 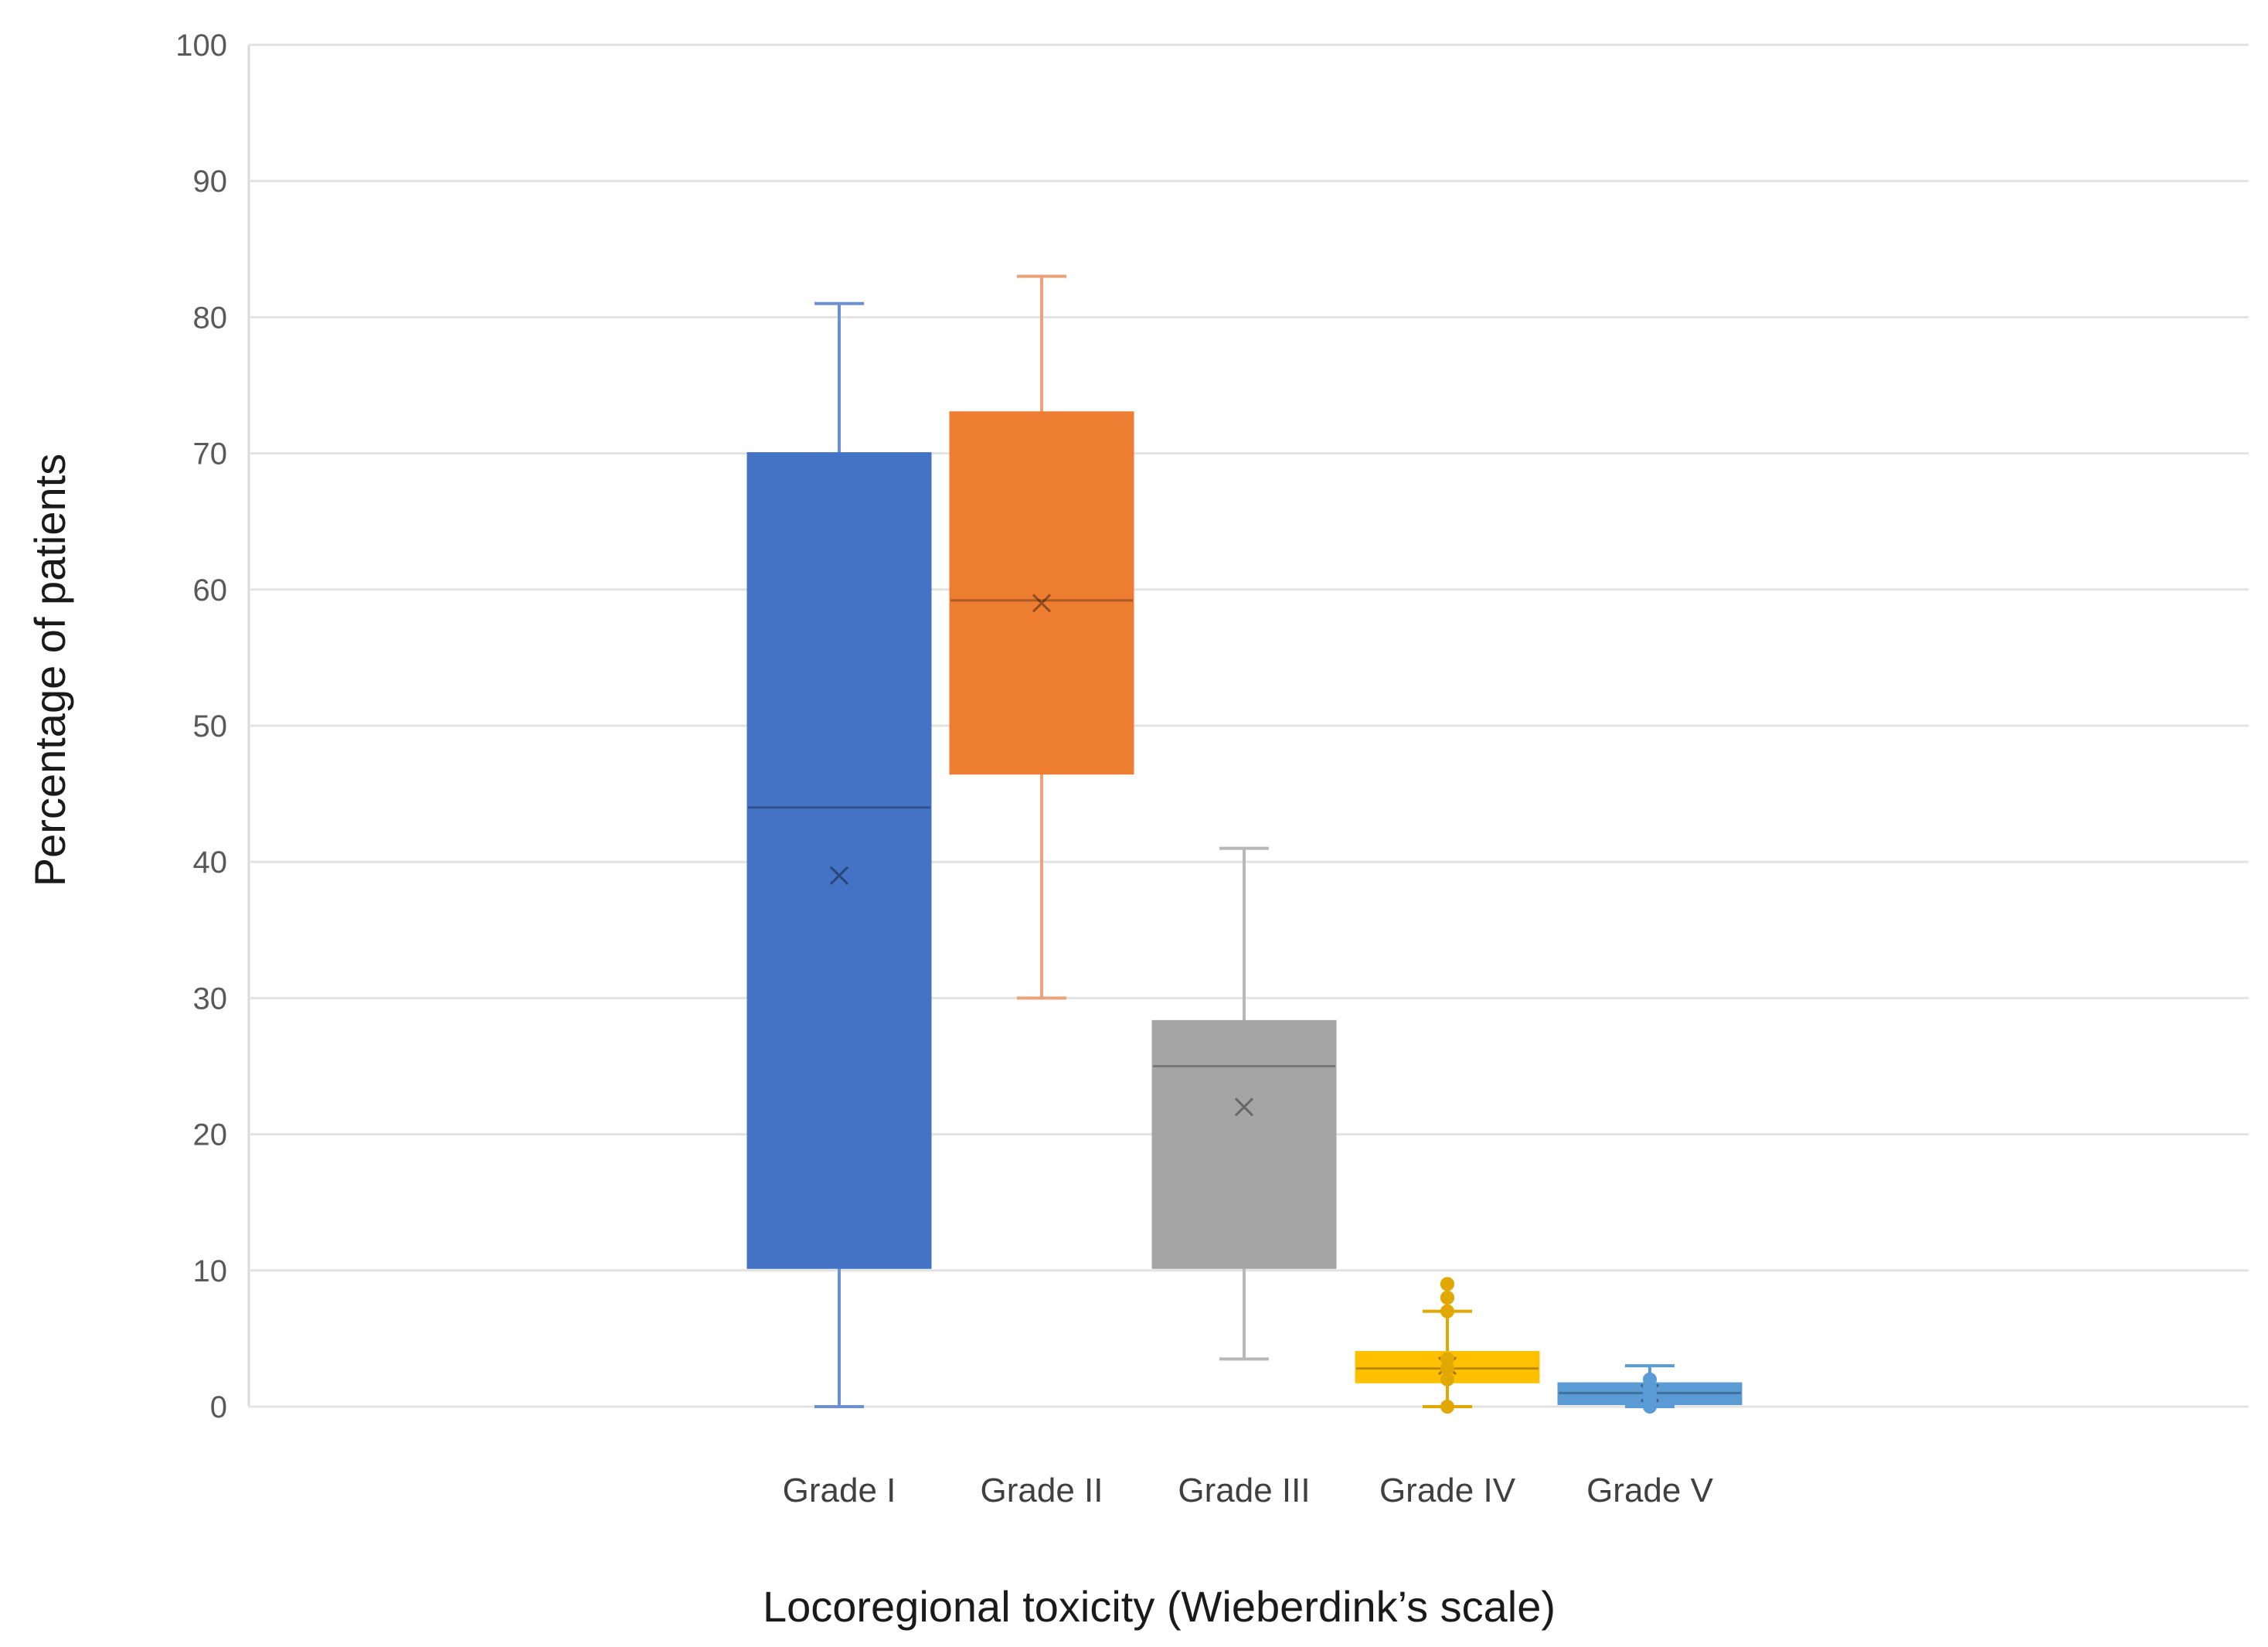 I want to click on box-grade-i, so click(x=839, y=855).